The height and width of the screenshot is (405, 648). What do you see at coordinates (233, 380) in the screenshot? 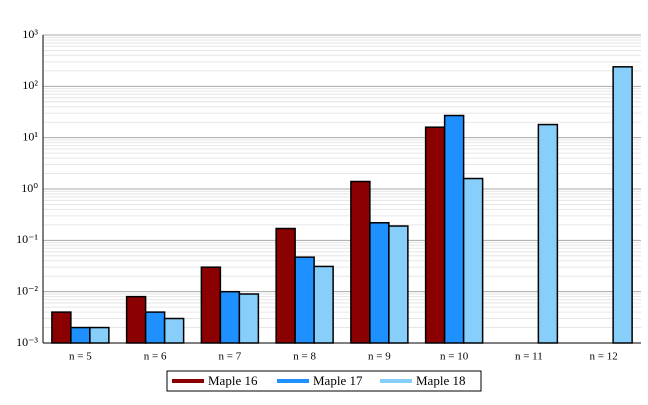
I see `legend-label: Maple 16` at bounding box center [233, 380].